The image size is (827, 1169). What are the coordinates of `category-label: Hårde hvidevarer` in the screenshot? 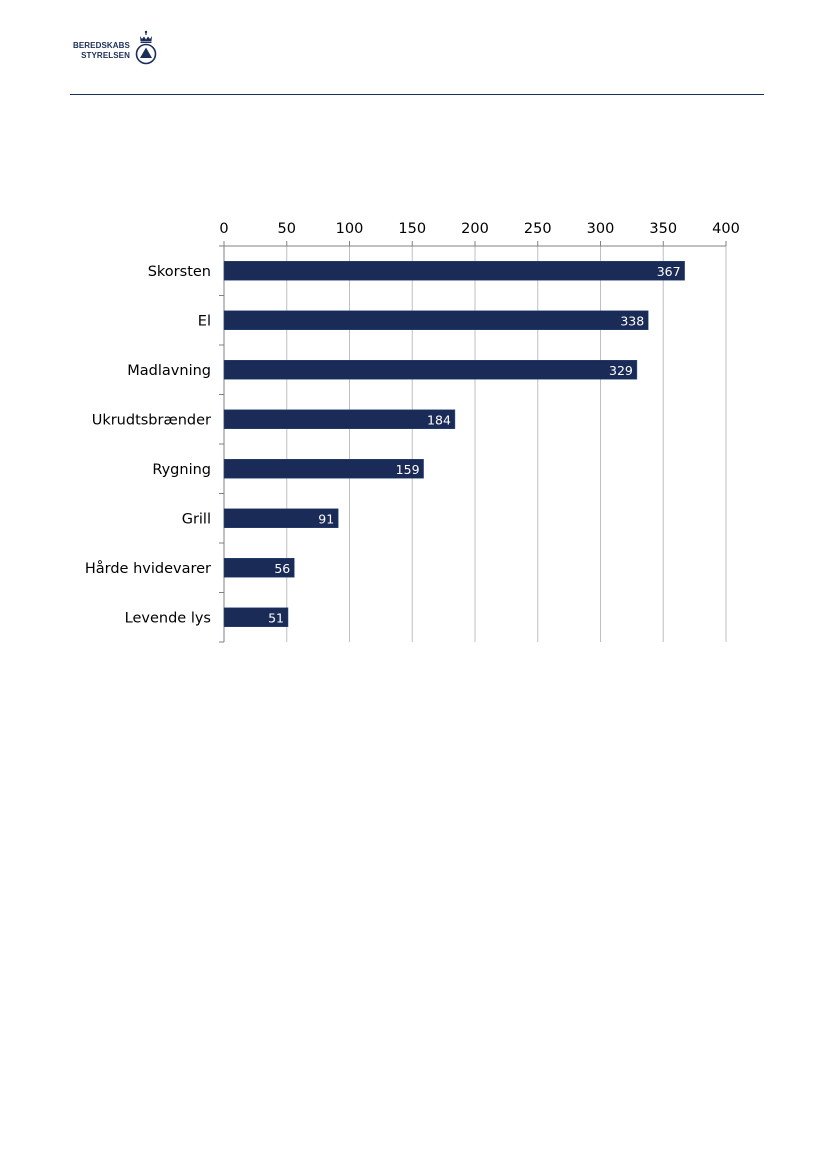 It's located at (148, 568).